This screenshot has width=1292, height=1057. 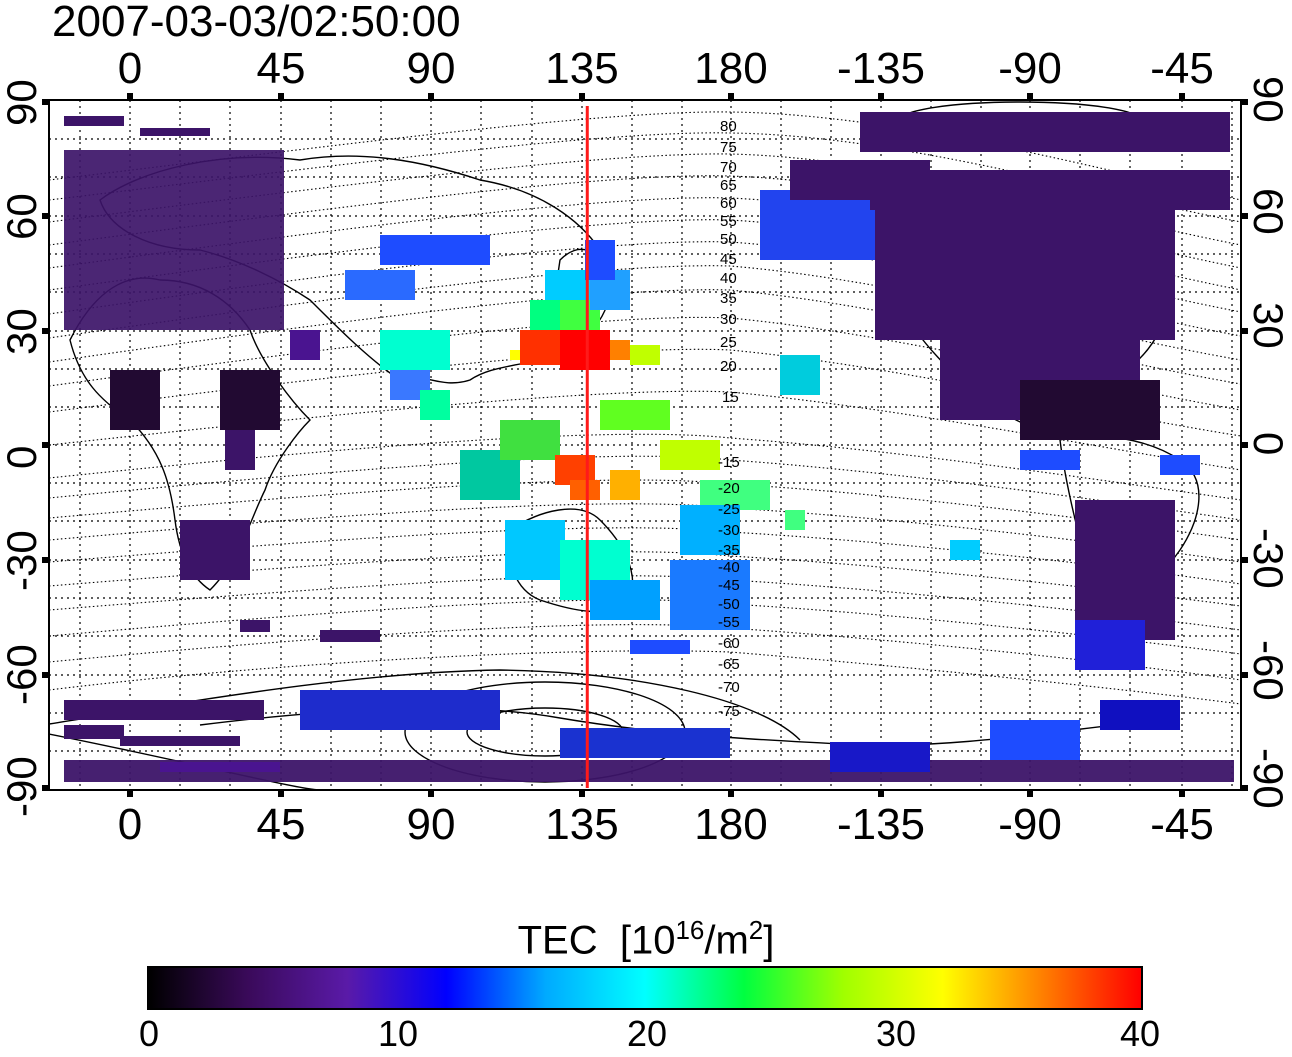 I want to click on contour-label: 65, so click(x=728, y=185).